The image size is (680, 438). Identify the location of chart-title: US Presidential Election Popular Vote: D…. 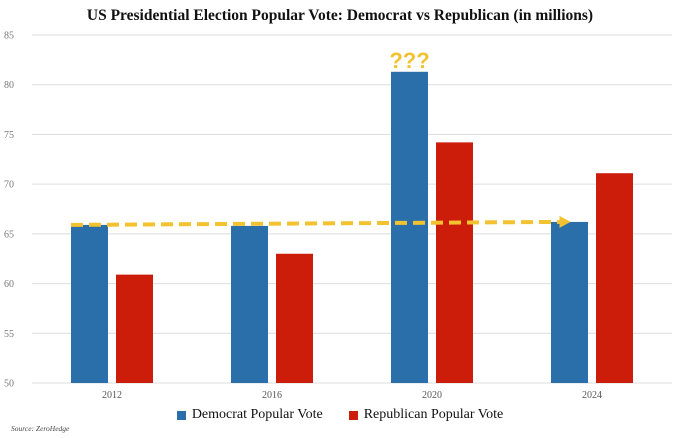
(340, 15).